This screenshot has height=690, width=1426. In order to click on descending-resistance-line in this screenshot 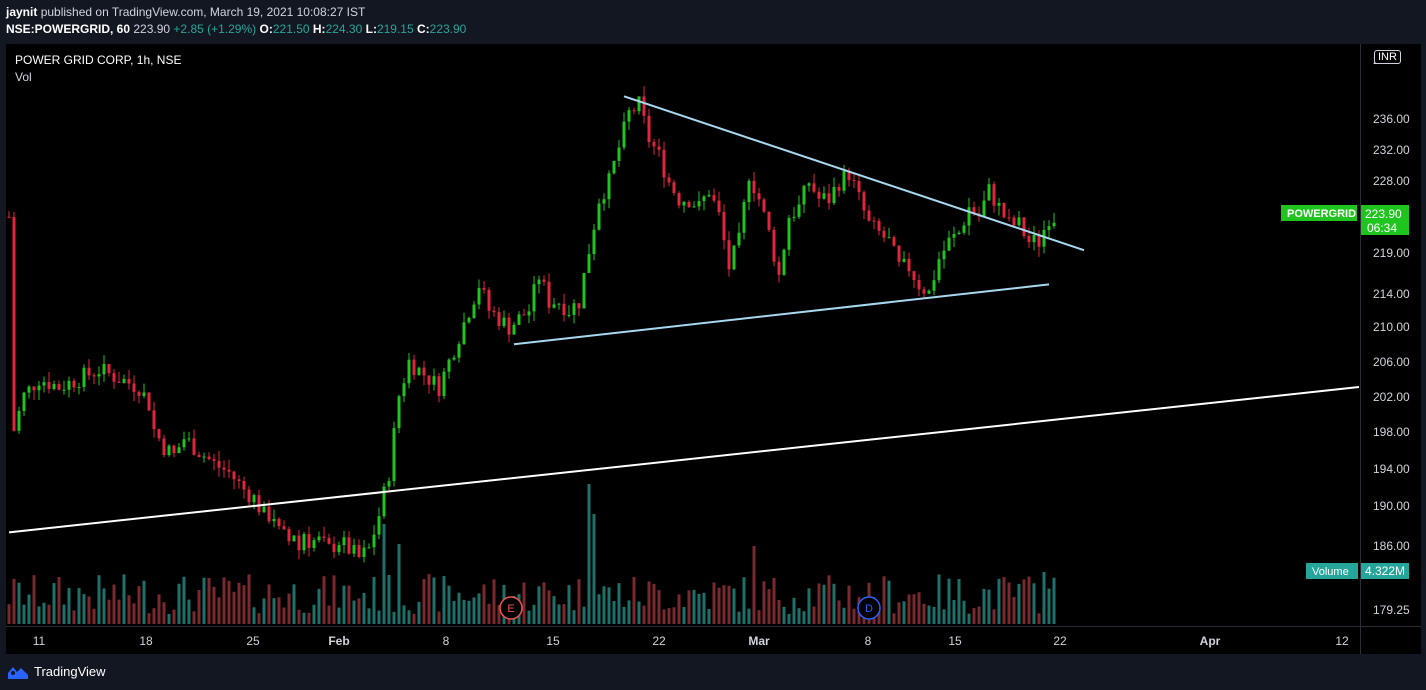, I will do `click(854, 173)`.